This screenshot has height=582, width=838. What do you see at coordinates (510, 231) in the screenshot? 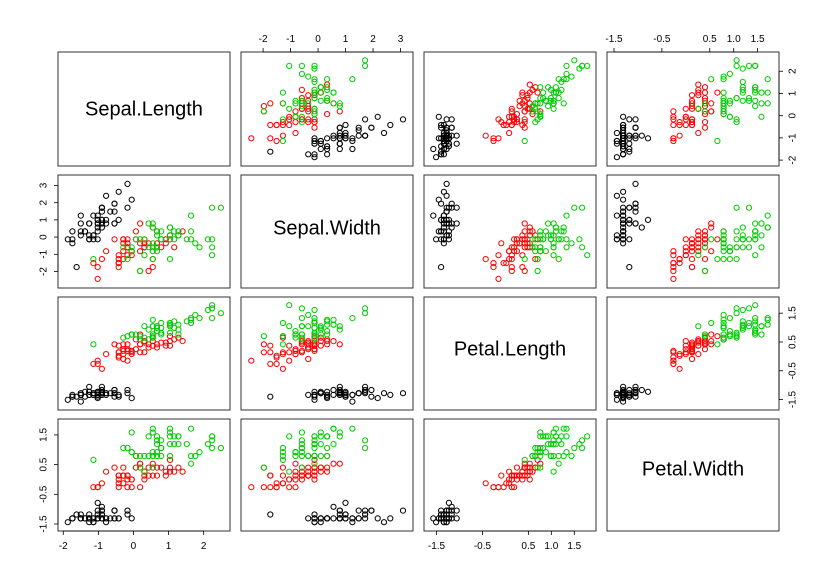
I see `scatter-panel-r1-c2` at bounding box center [510, 231].